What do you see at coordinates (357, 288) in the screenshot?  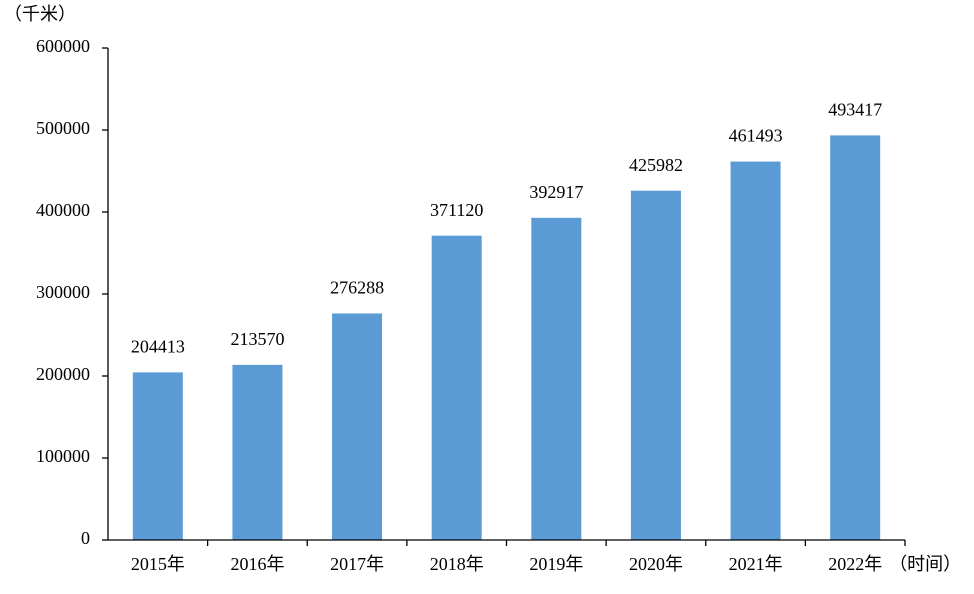 I see `data-label: 276288` at bounding box center [357, 288].